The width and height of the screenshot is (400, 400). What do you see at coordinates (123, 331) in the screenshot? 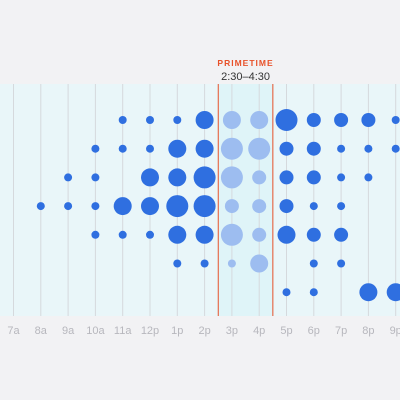
I see `x-tick-label-11a: 11a` at bounding box center [123, 331].